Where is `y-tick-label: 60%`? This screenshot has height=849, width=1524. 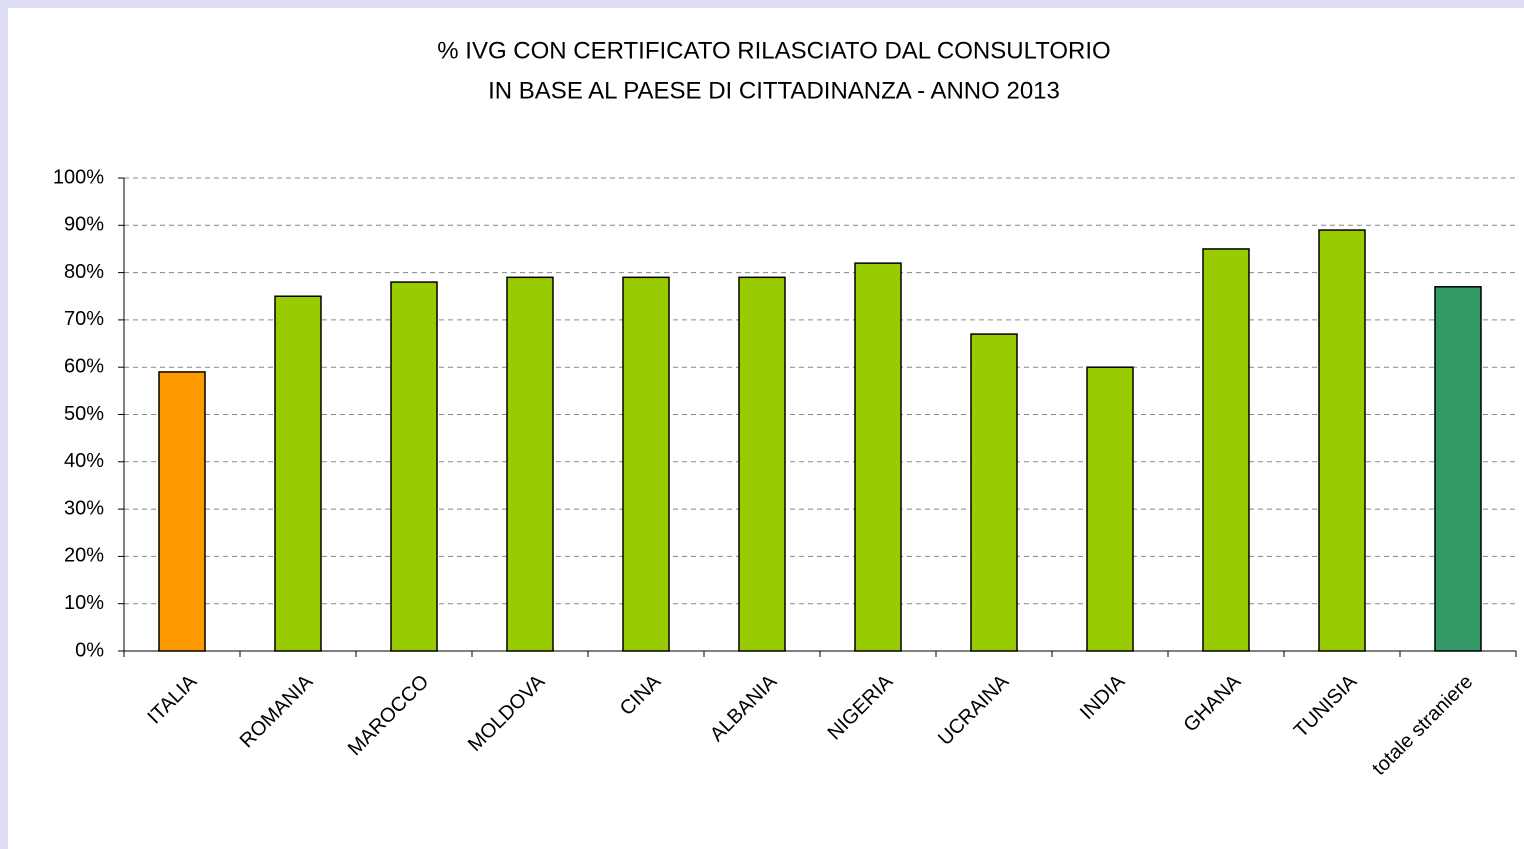
y-tick-label: 60% is located at coordinates (84, 366).